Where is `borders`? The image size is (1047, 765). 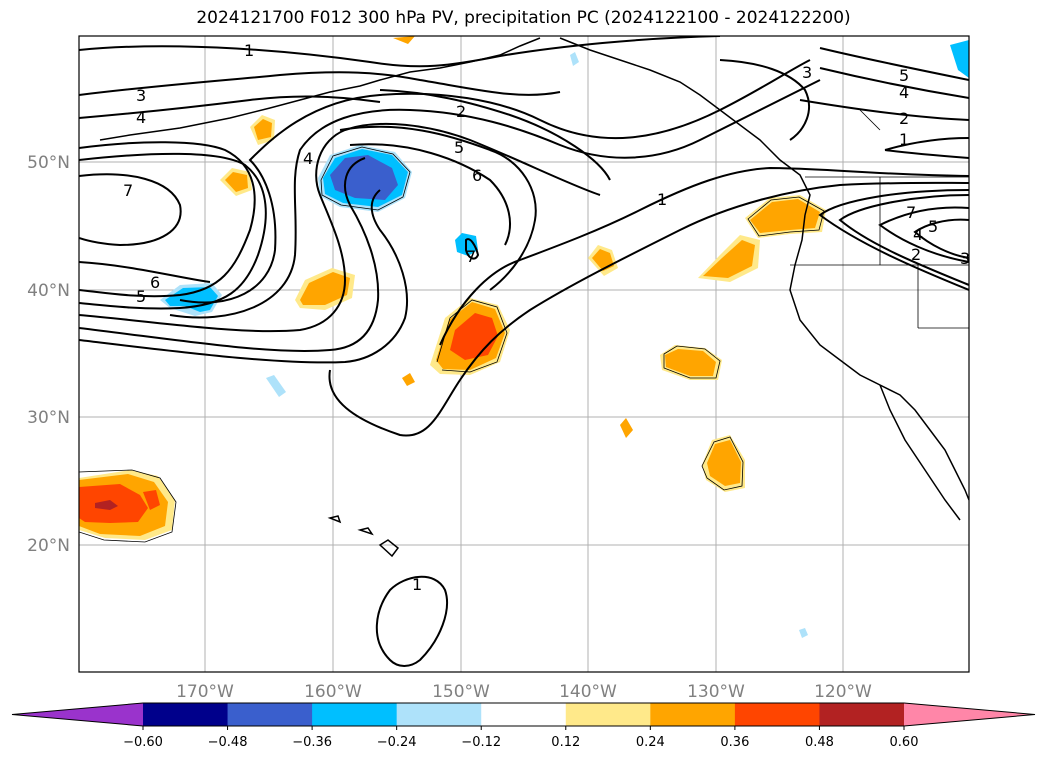 borders is located at coordinates (879, 219).